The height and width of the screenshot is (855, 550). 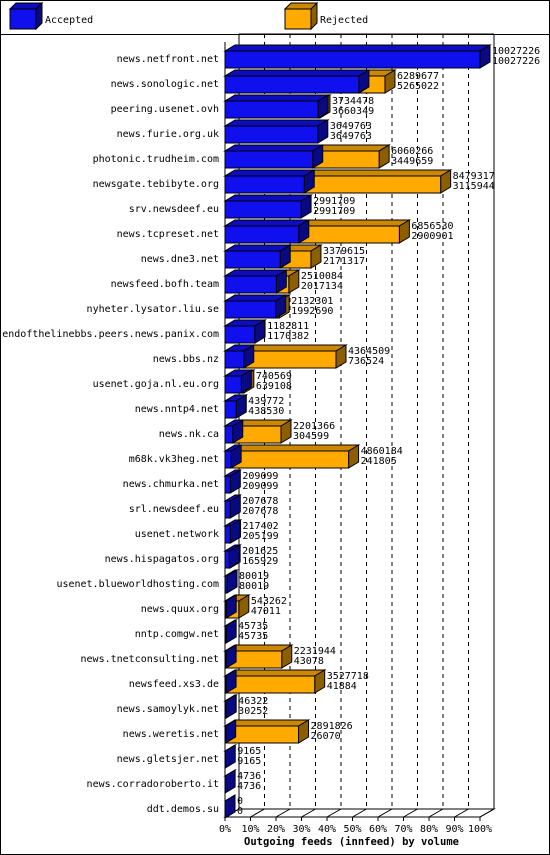 I want to click on rejected-value-label: 2201366, so click(x=314, y=426).